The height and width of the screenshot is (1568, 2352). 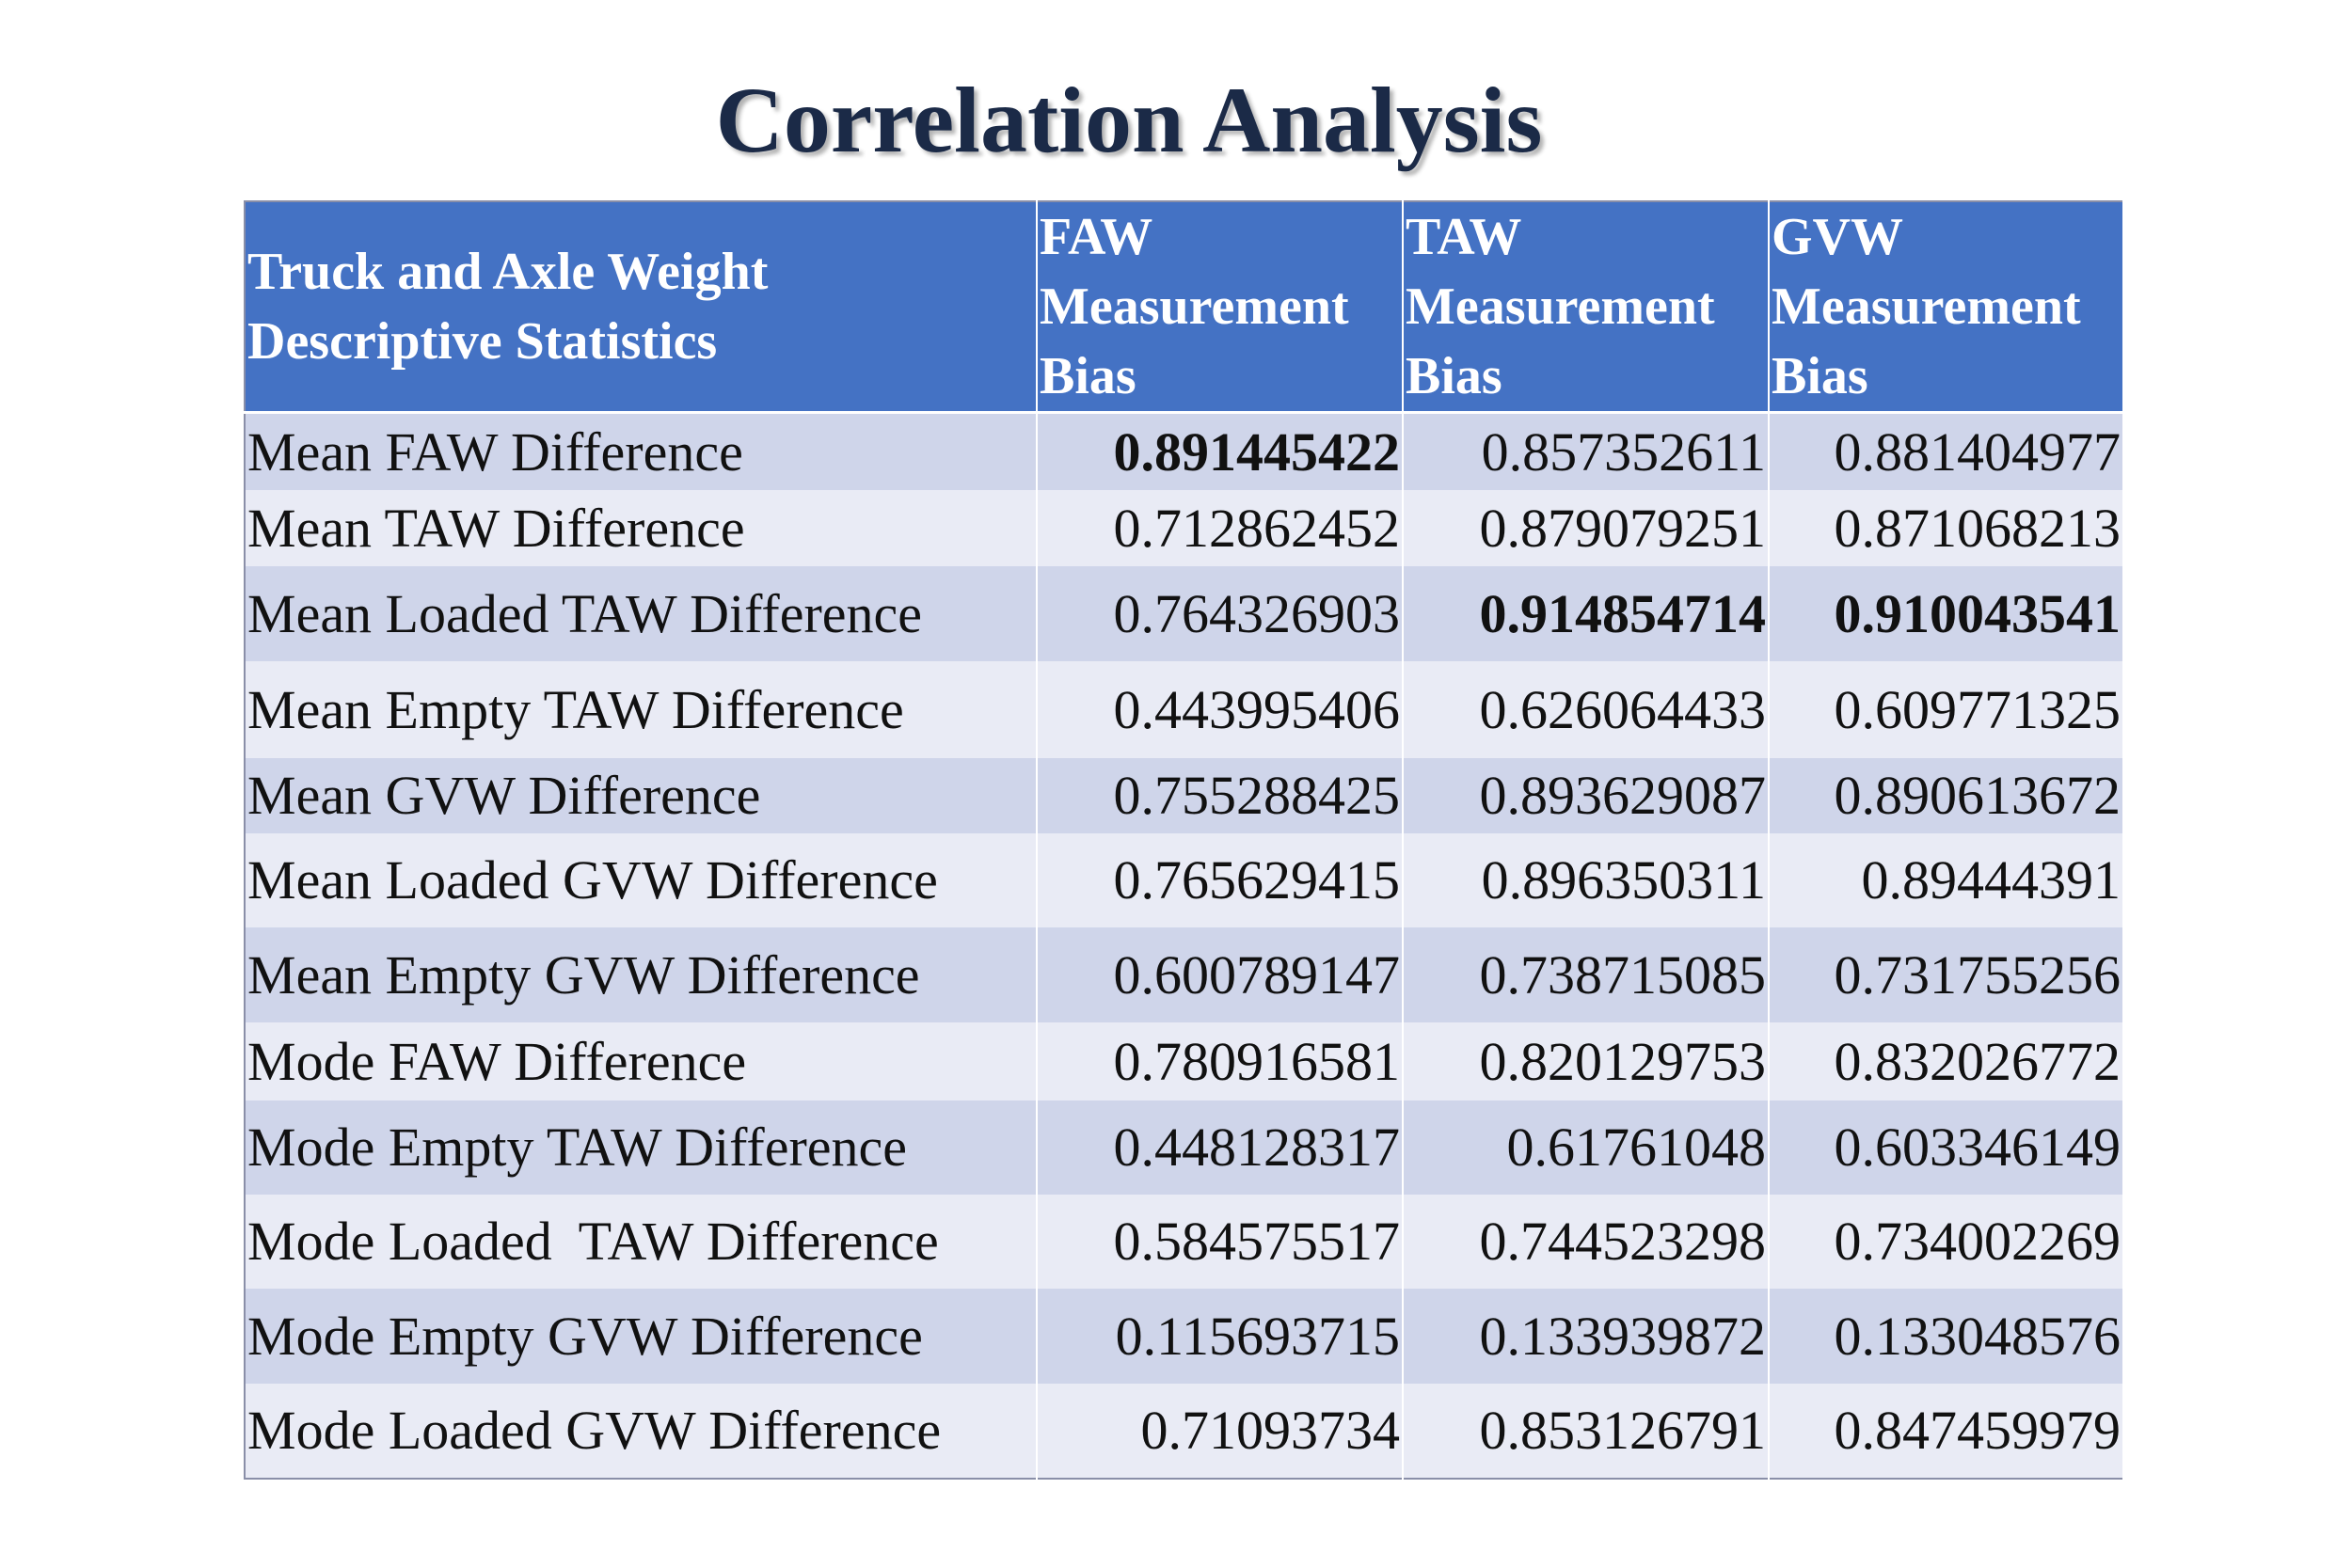 I want to click on header-cell: FAW Measurement Bias, so click(x=1220, y=307).